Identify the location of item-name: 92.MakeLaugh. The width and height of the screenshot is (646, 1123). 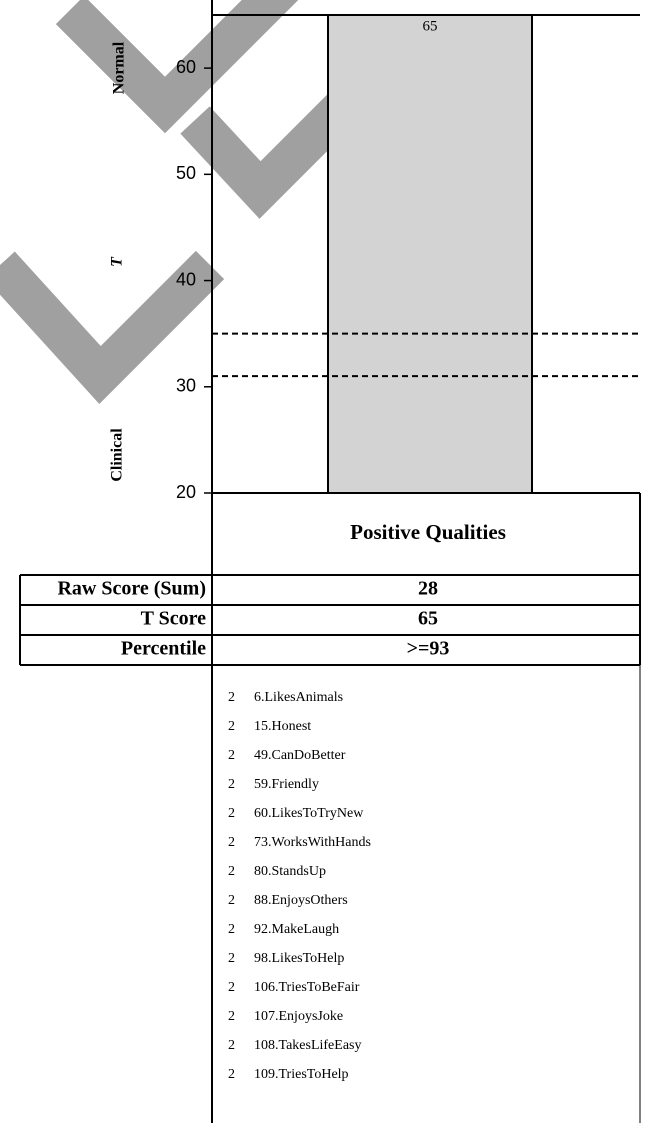
(296, 929).